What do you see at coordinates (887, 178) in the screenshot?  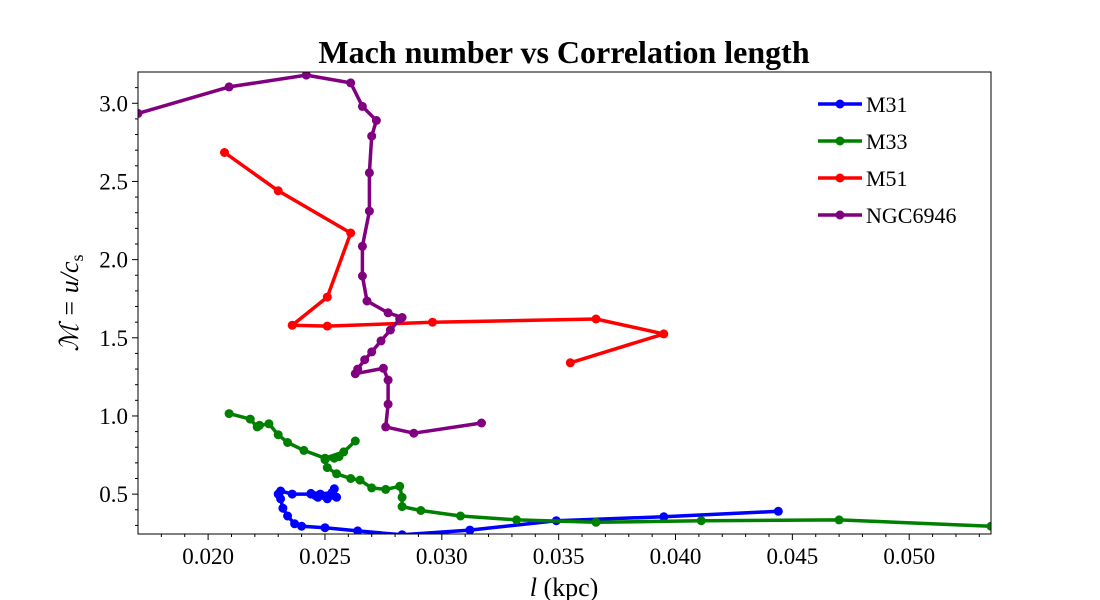 I see `legend-label-m51: M51` at bounding box center [887, 178].